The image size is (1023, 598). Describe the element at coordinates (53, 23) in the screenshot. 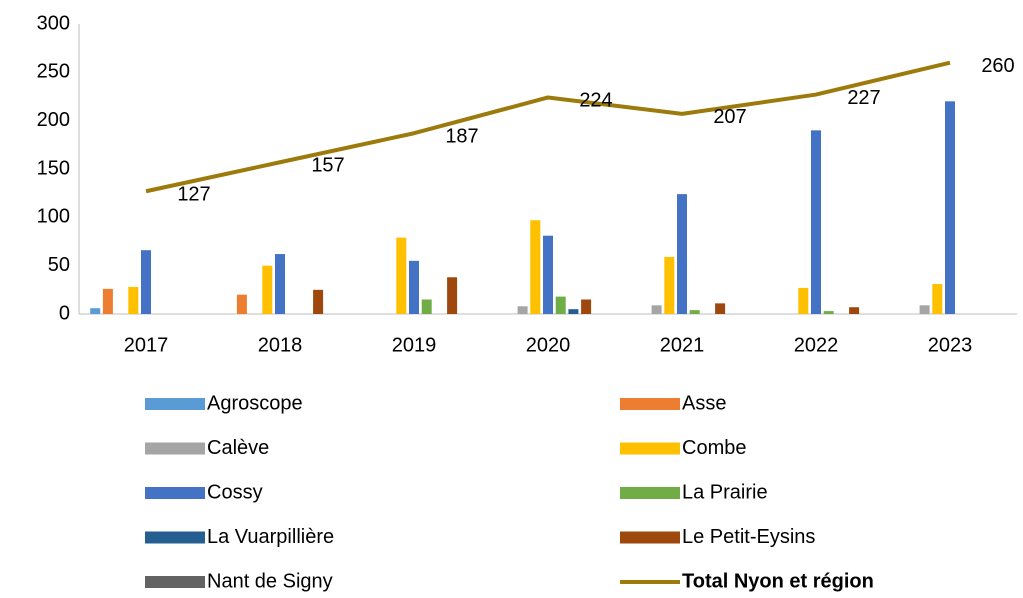

I see `y-tick-label: 300` at that location.